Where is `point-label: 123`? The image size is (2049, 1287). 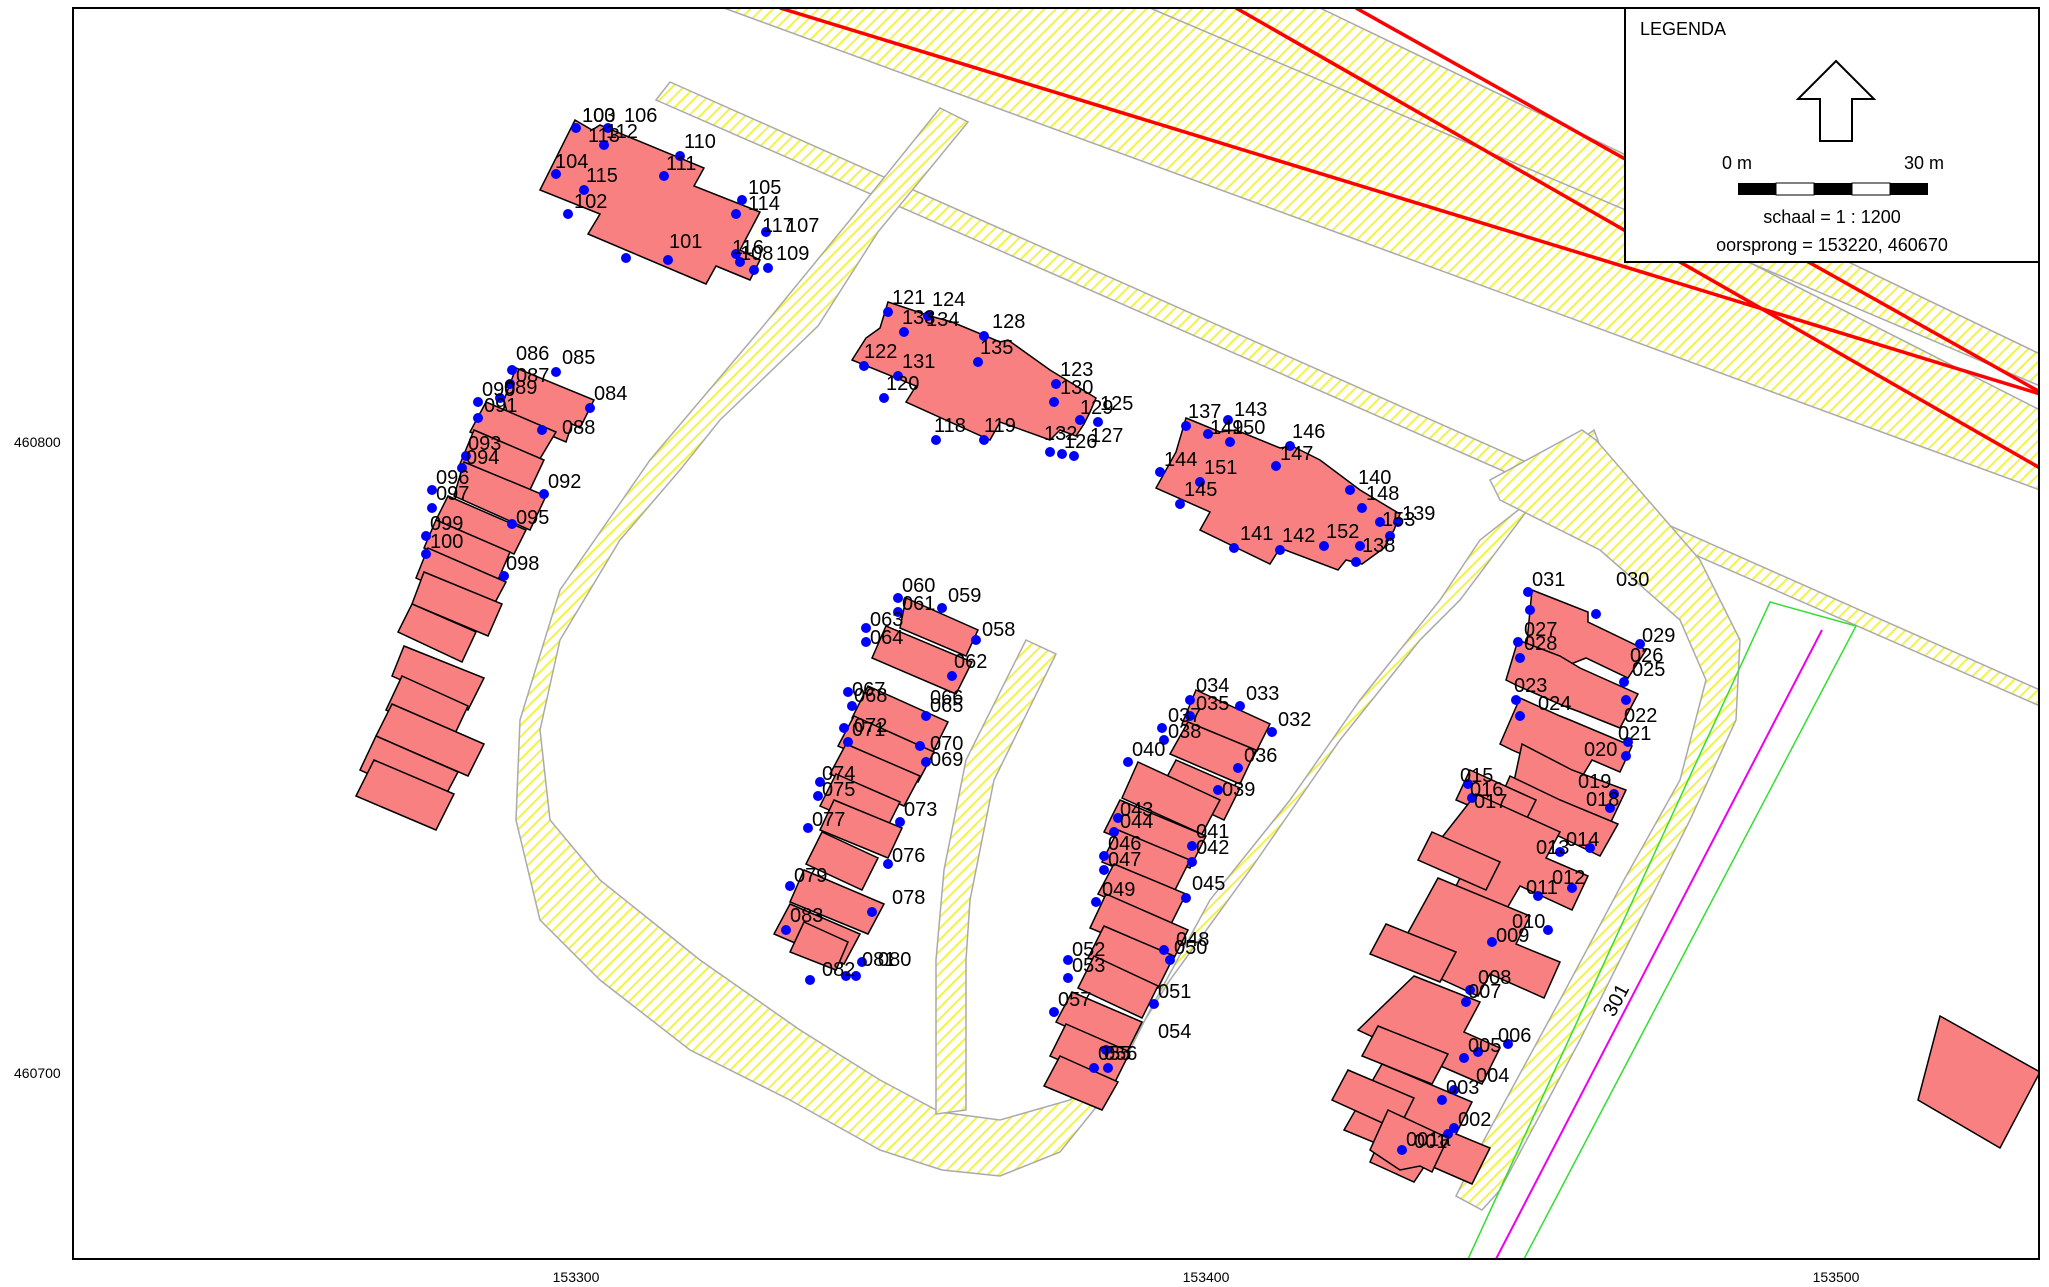 point-label: 123 is located at coordinates (1076, 370).